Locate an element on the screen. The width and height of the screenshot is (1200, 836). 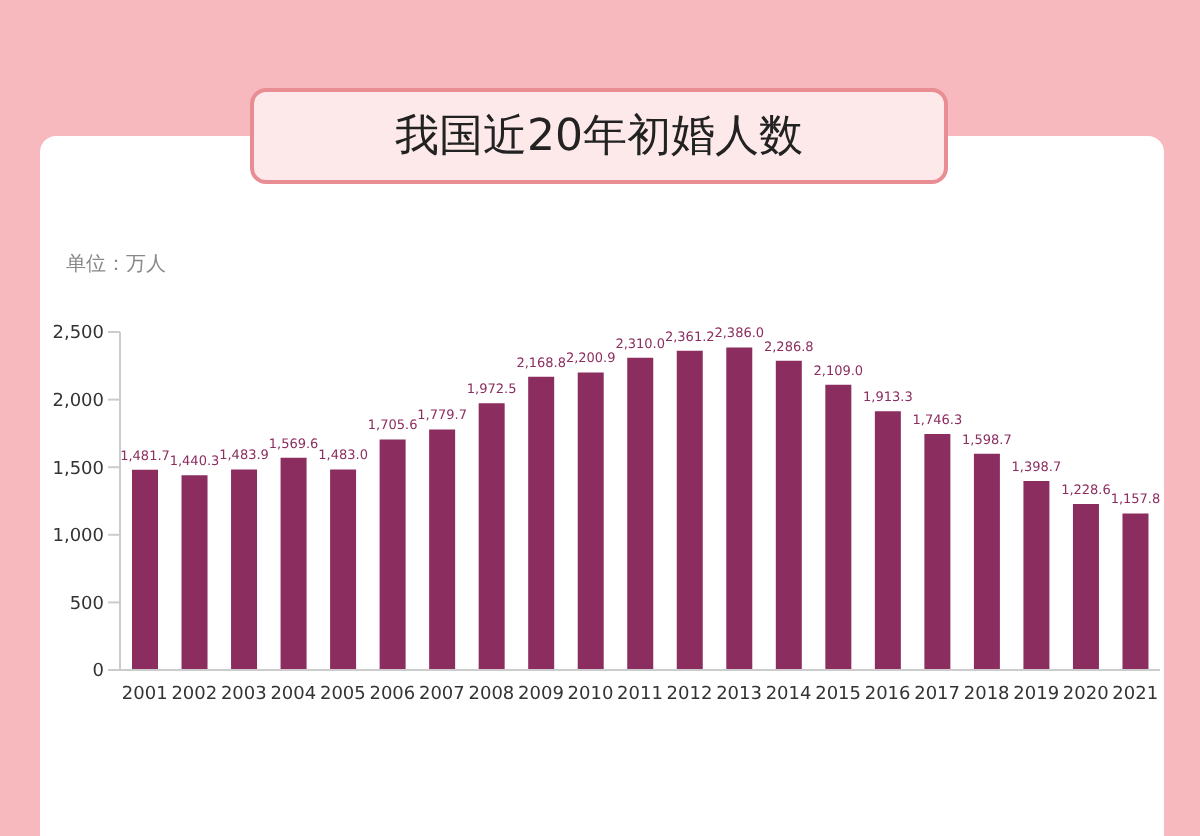
x-tick-label: 2008 is located at coordinates (491, 694).